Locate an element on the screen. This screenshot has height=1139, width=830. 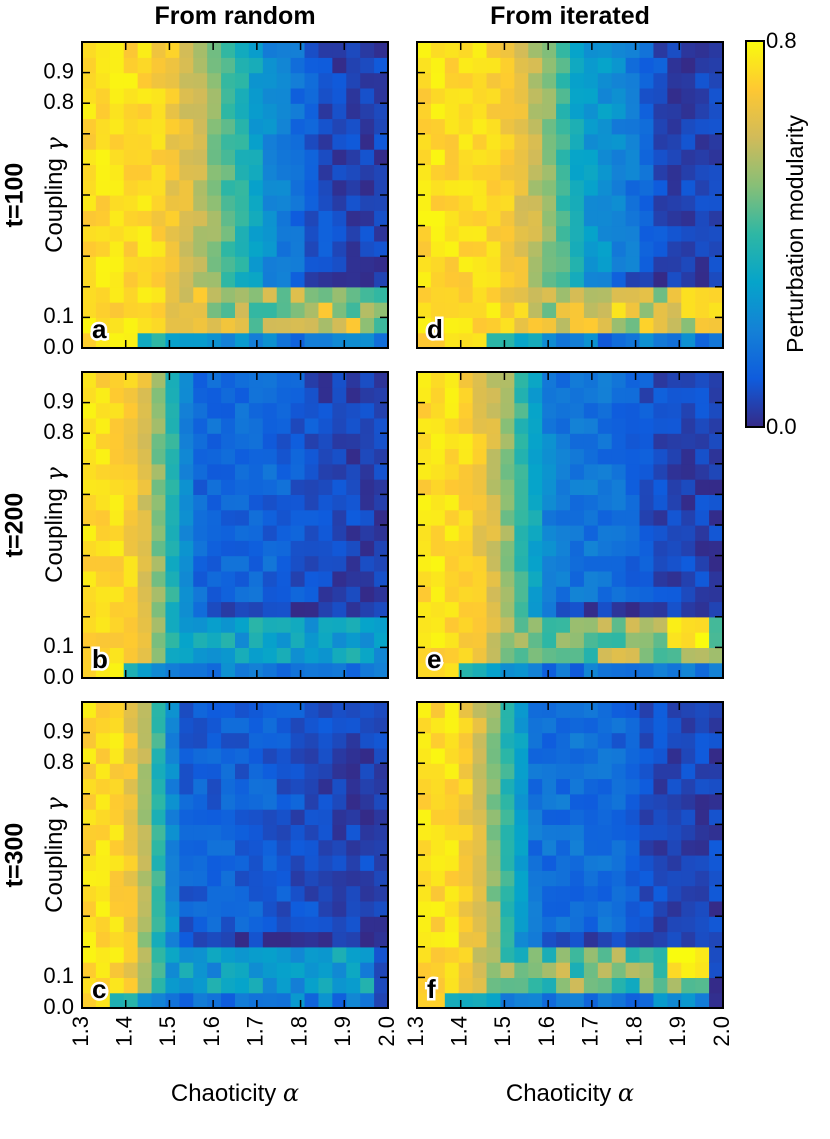
panel-f: 1.3 1.4 1.5 1.6 1.7 1.8 1.9 2.0f is located at coordinates (568, 874).